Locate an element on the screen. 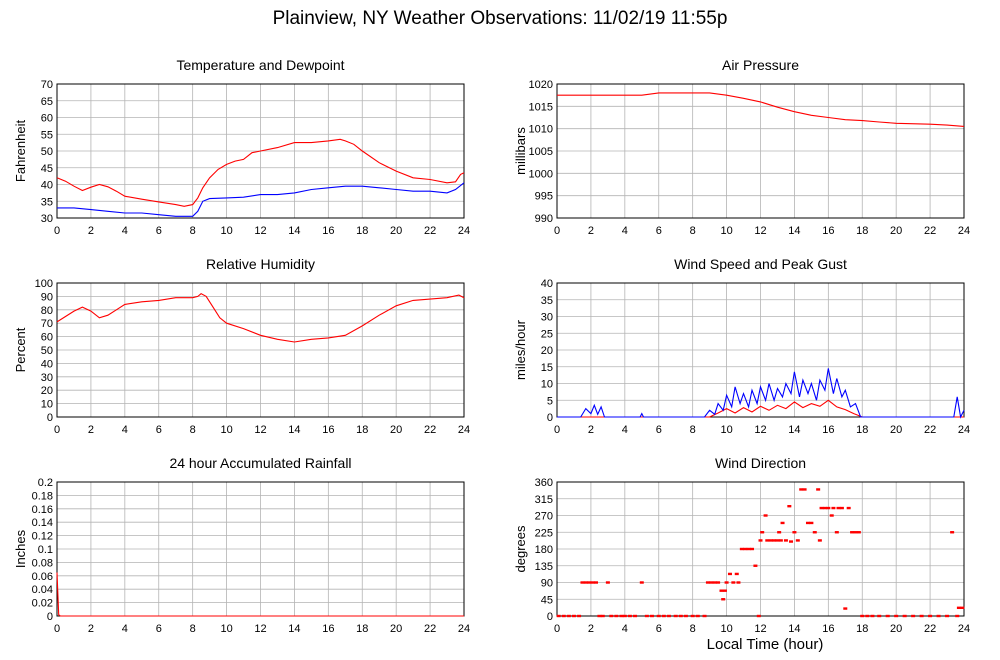 This screenshot has width=1000, height=660. y-tick-label: 0.16 is located at coordinates (42, 510).